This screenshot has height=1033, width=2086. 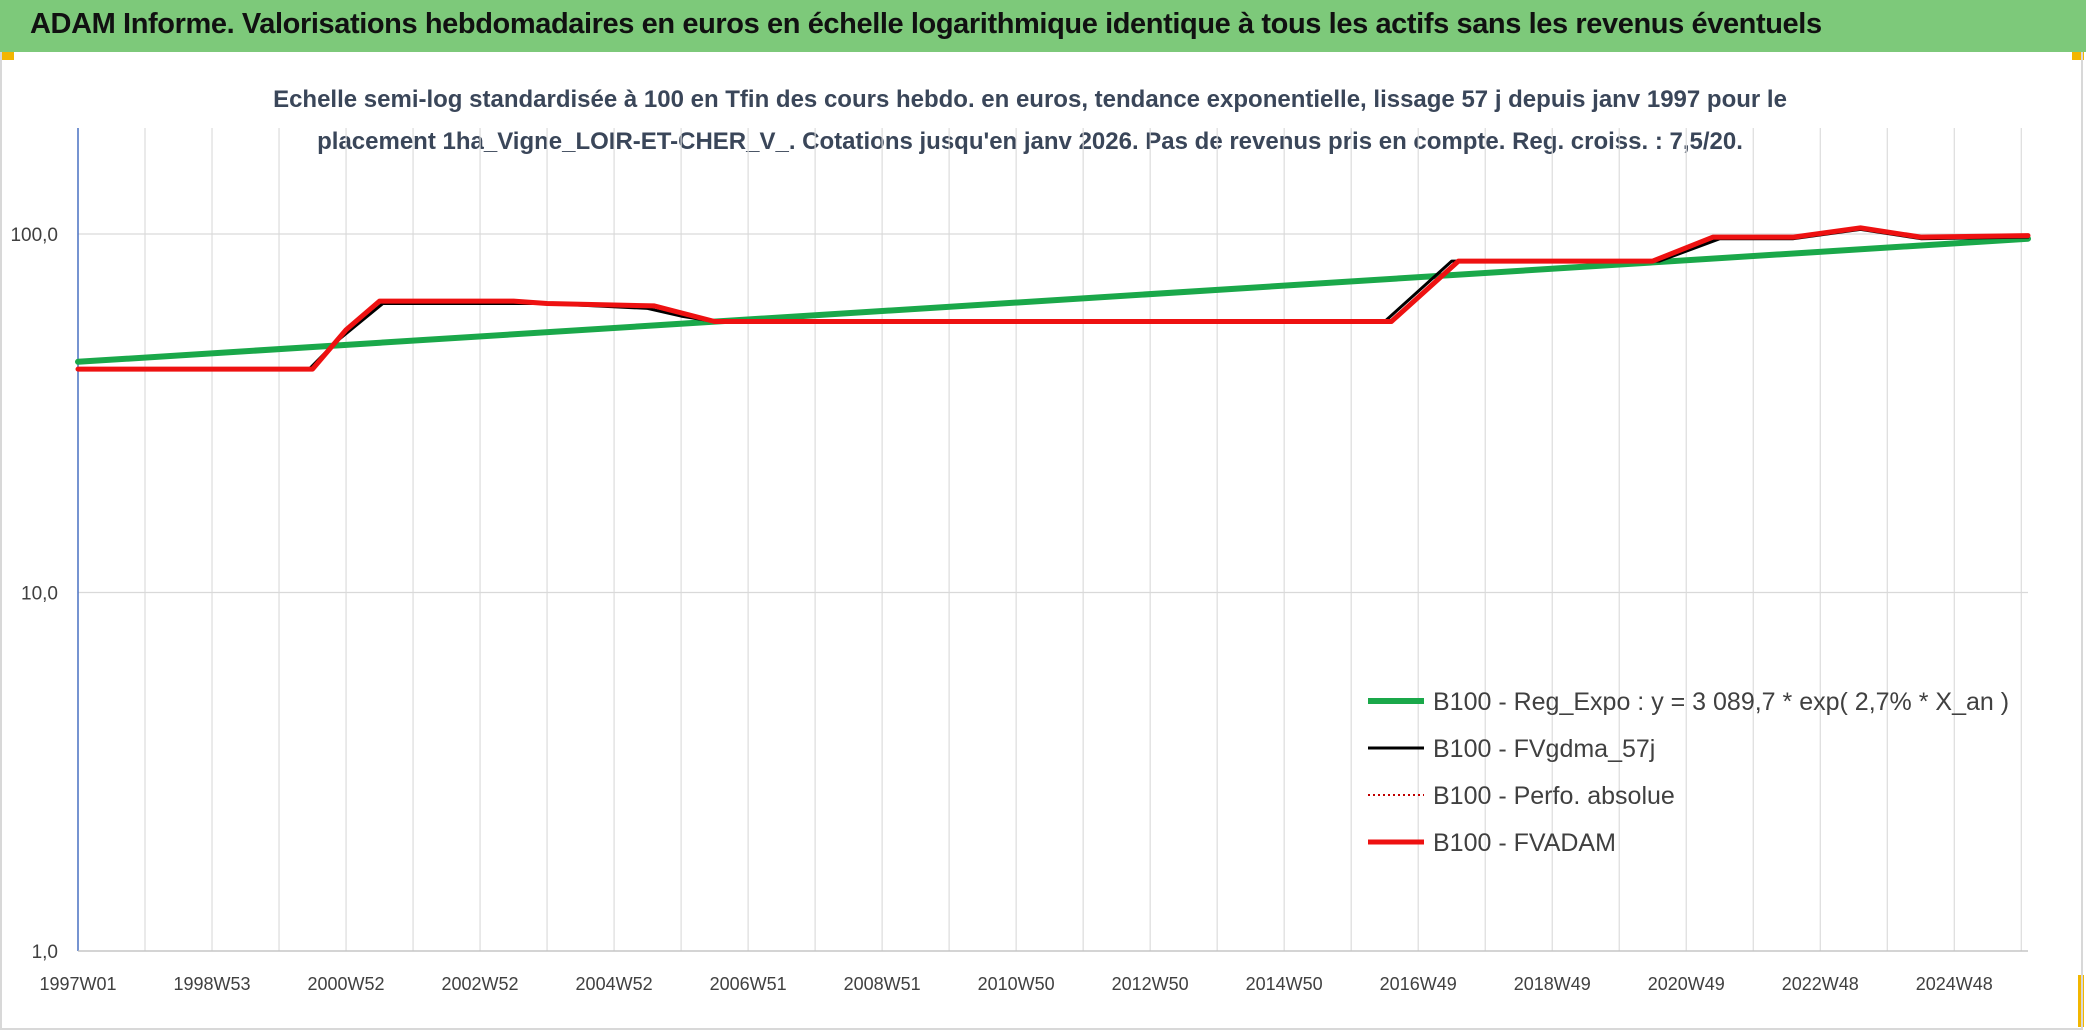 What do you see at coordinates (1016, 984) in the screenshot?
I see `x-tick-label: 2010W50` at bounding box center [1016, 984].